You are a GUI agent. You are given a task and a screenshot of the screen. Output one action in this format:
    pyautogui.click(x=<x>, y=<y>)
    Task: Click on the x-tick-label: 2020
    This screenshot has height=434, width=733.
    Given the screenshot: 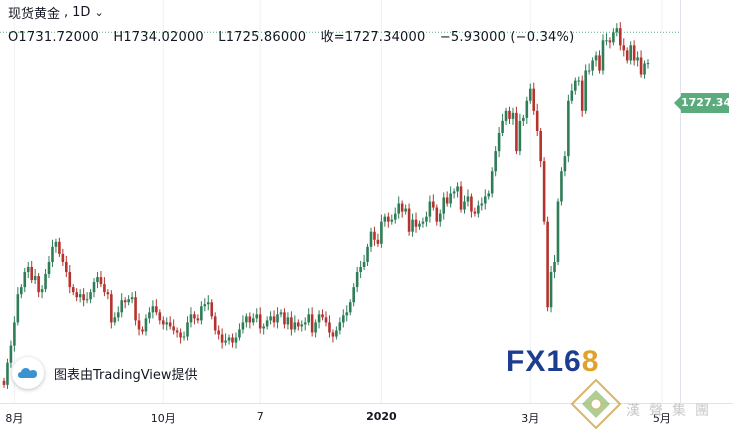 What is the action you would take?
    pyautogui.click(x=381, y=416)
    